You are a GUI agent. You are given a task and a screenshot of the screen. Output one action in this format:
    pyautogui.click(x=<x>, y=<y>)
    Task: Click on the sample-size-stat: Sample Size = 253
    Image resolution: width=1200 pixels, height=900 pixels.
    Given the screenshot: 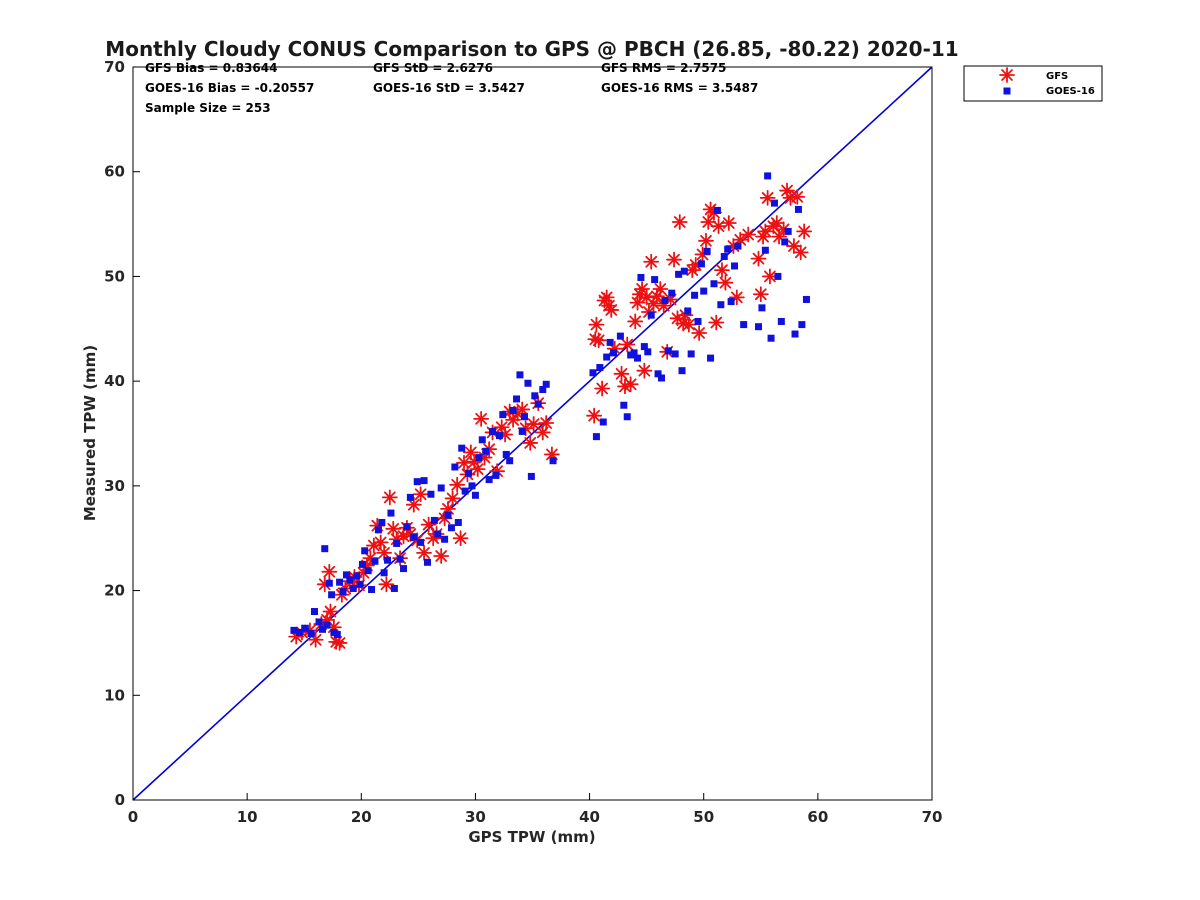 What is the action you would take?
    pyautogui.click(x=208, y=108)
    